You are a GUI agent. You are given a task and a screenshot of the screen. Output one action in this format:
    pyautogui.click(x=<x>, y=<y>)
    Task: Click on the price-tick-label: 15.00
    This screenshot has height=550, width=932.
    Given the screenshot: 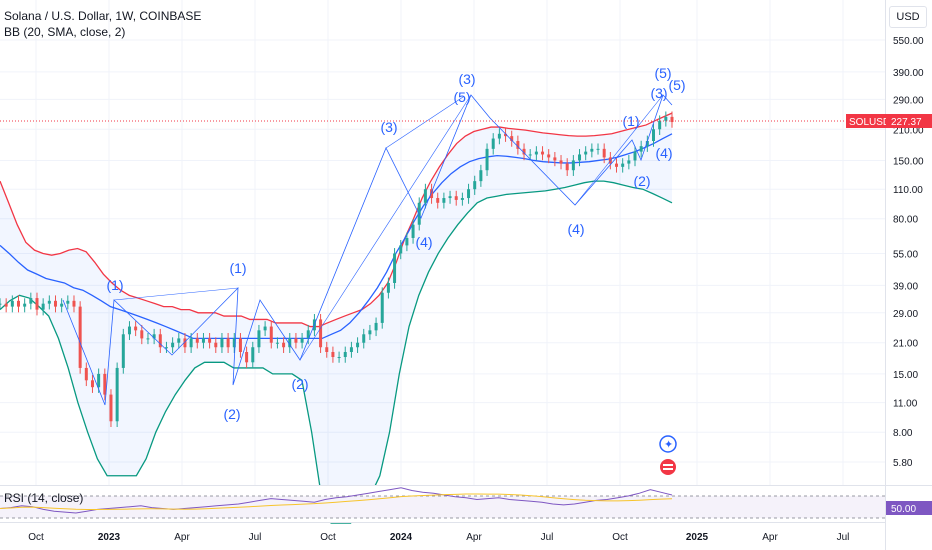 What is the action you would take?
    pyautogui.click(x=905, y=375)
    